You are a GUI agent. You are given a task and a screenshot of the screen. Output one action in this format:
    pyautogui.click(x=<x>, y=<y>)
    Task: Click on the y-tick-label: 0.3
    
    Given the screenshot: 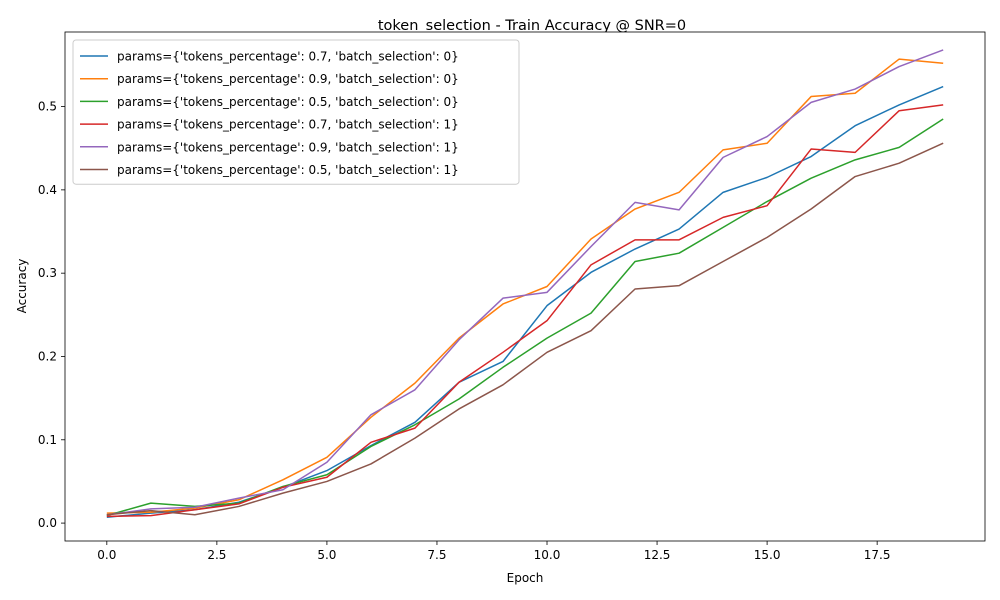 What is the action you would take?
    pyautogui.click(x=47, y=273)
    